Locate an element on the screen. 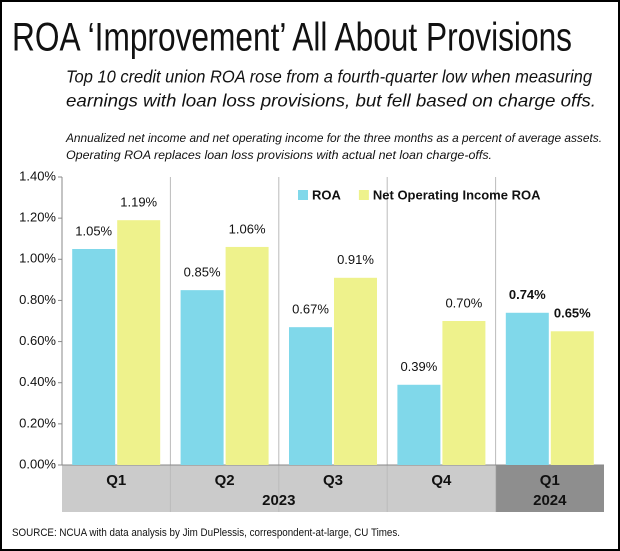  data-label: 0.67% is located at coordinates (310, 309).